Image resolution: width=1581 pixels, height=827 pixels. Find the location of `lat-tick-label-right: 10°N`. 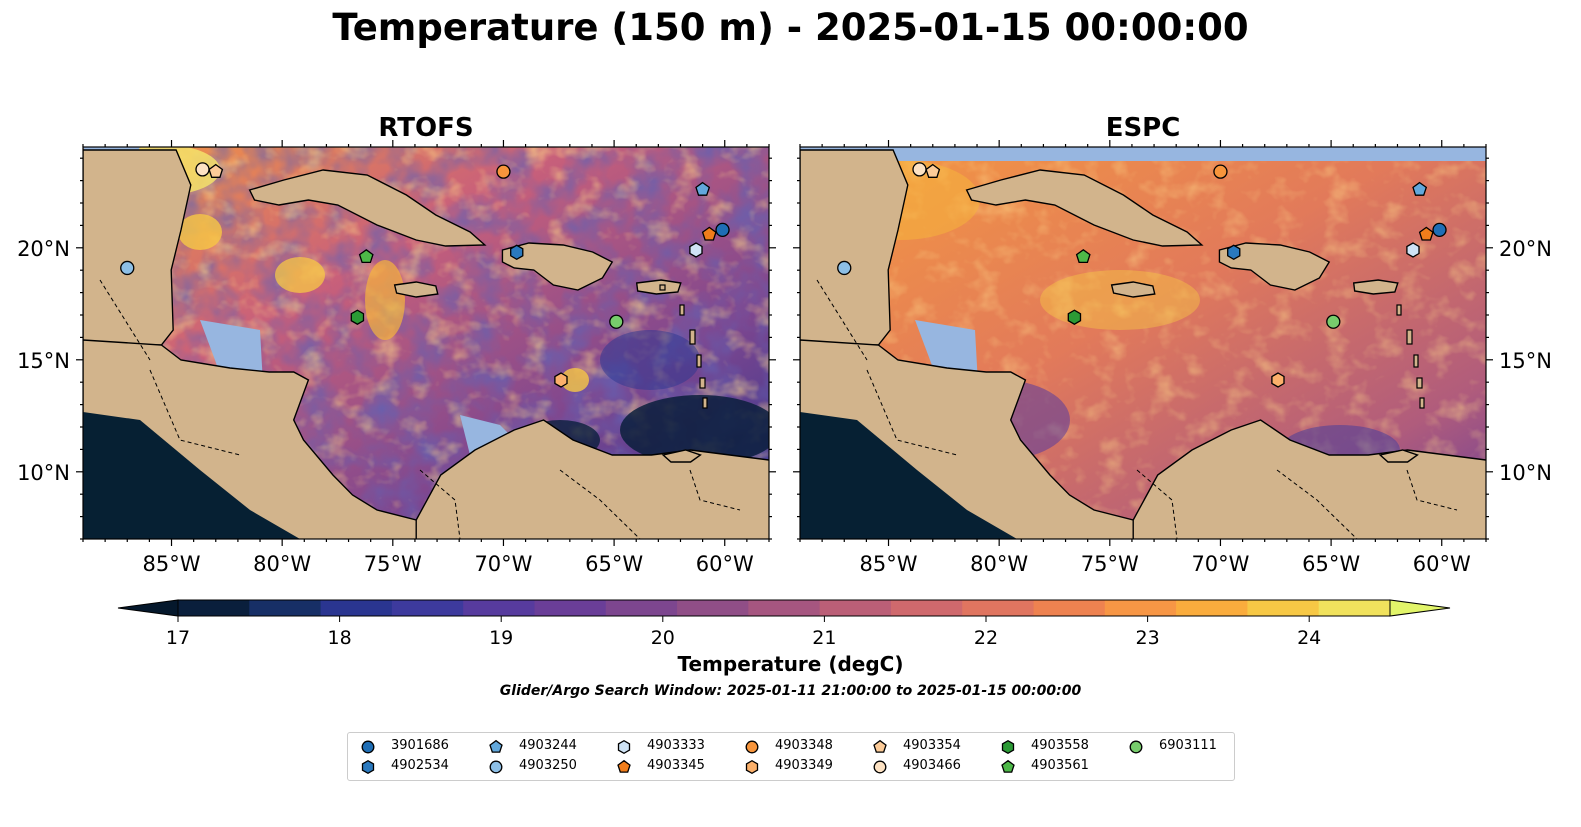

lat-tick-label-right: 10°N is located at coordinates (1525, 473).